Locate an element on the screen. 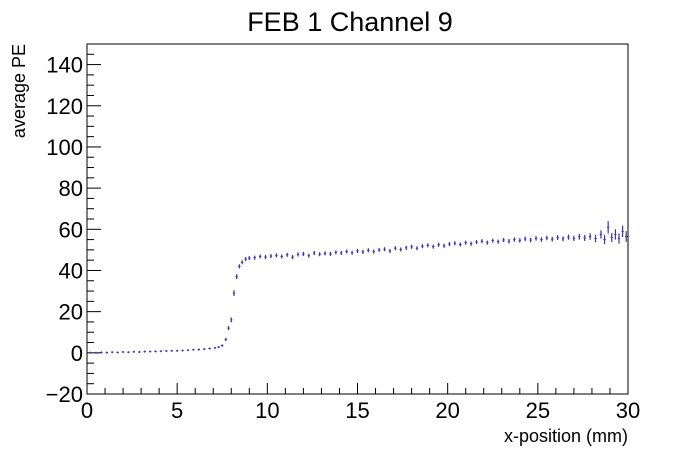  y-tick-label: 100 is located at coordinates (64, 147).